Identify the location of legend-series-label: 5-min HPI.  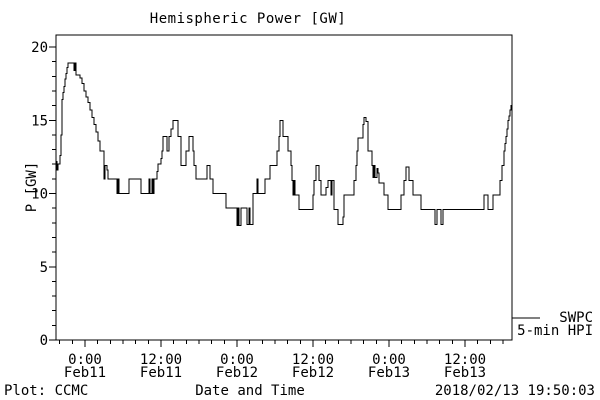
(555, 331).